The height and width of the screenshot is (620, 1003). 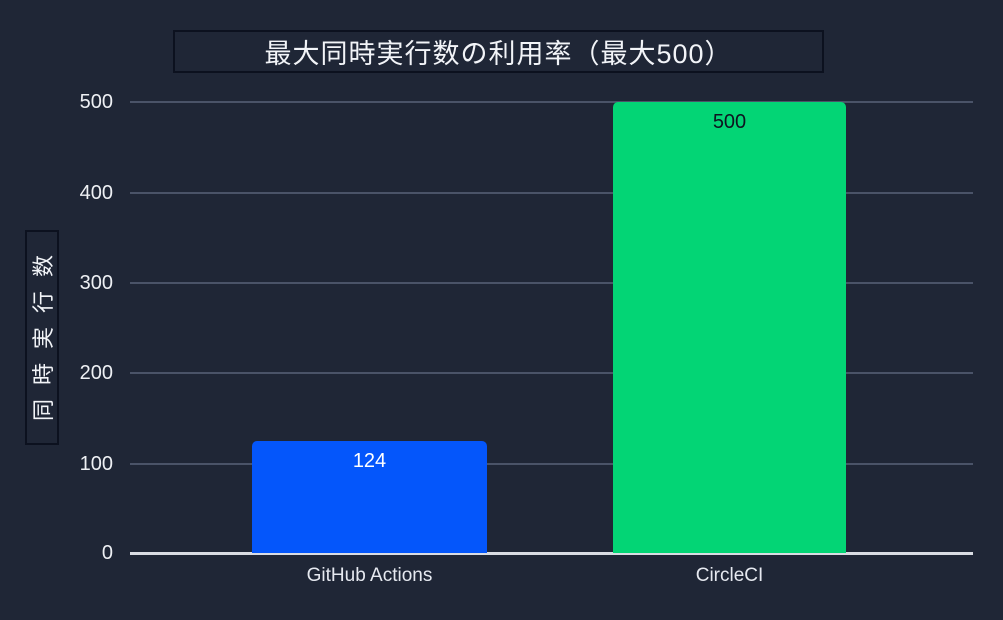 What do you see at coordinates (96, 372) in the screenshot?
I see `y-tick-label: 200` at bounding box center [96, 372].